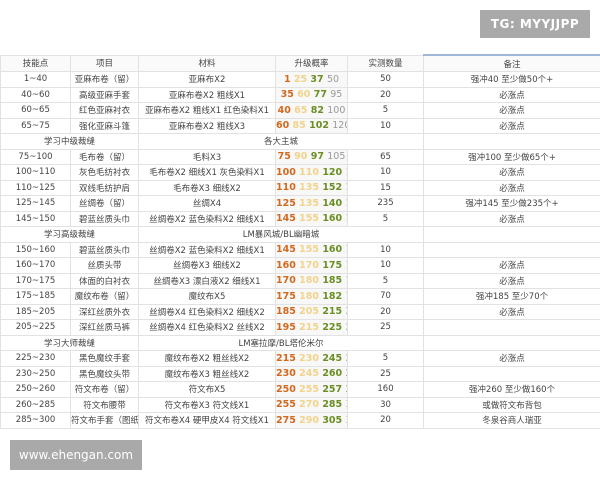 This screenshot has width=600, height=480. What do you see at coordinates (207, 358) in the screenshot?
I see `materials-cell: 魔纹布卷X2 粗丝线X2` at bounding box center [207, 358].